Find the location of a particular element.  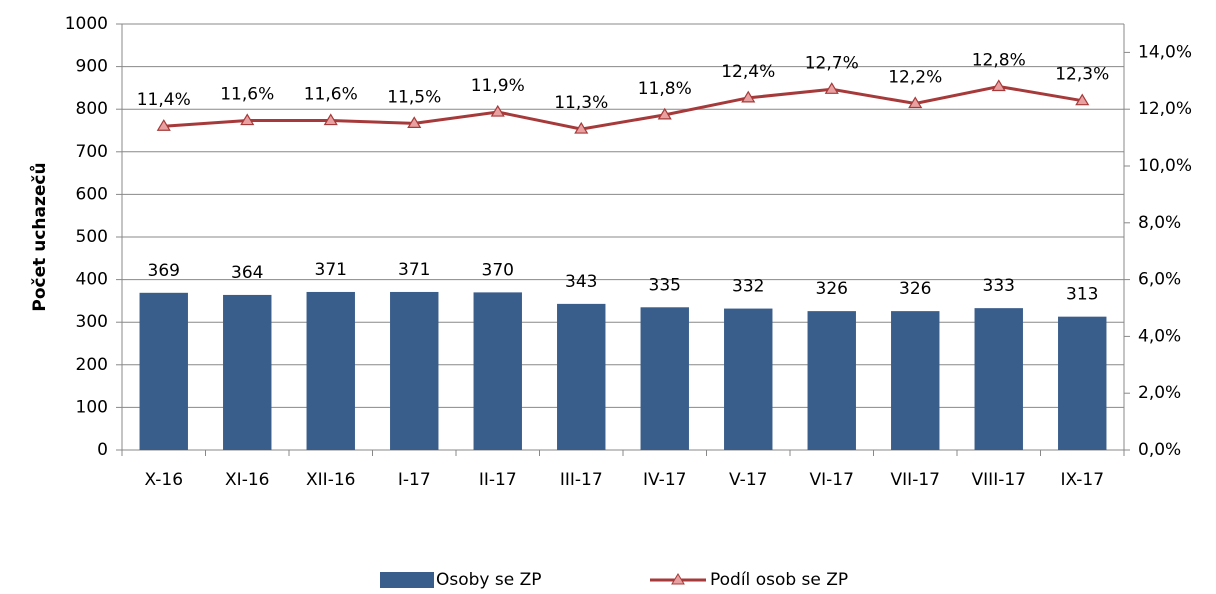

bar-value-label: 369 is located at coordinates (164, 271).